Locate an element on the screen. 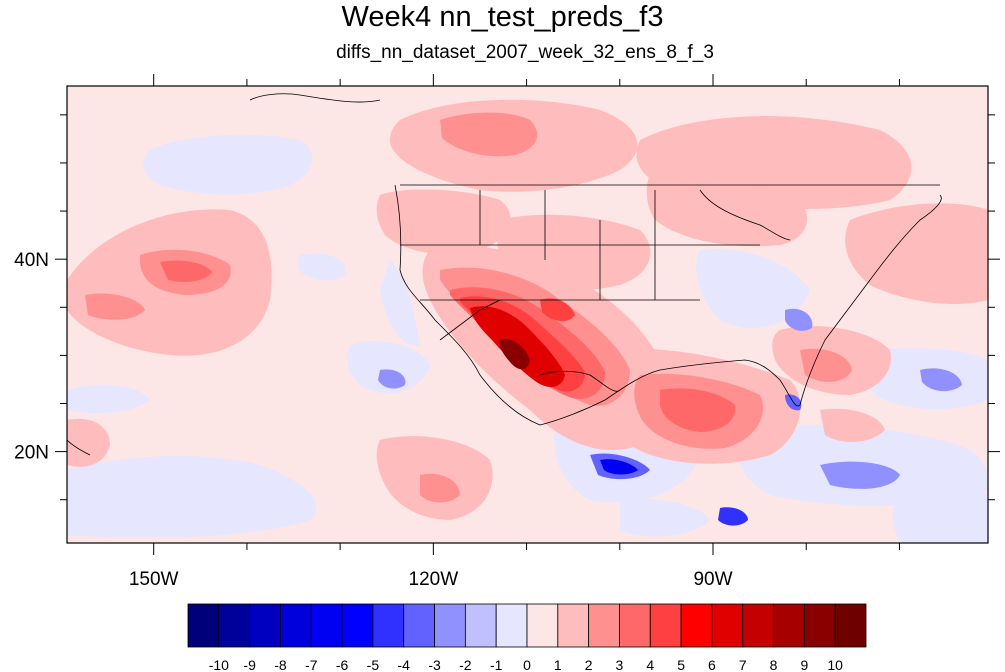 This screenshot has height=672, width=1005. colorbar-level-label: 3 is located at coordinates (620, 664).